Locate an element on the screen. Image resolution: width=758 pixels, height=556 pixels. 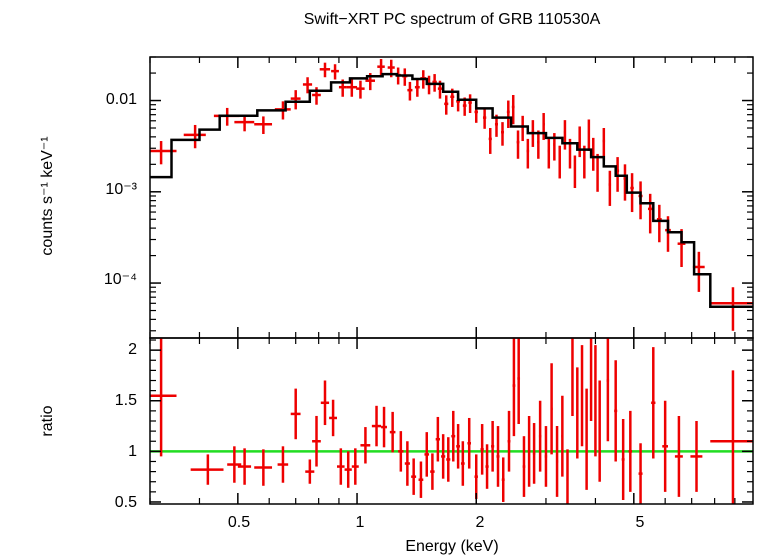
ratio-y-axis-label: ratio is located at coordinates (47, 420).